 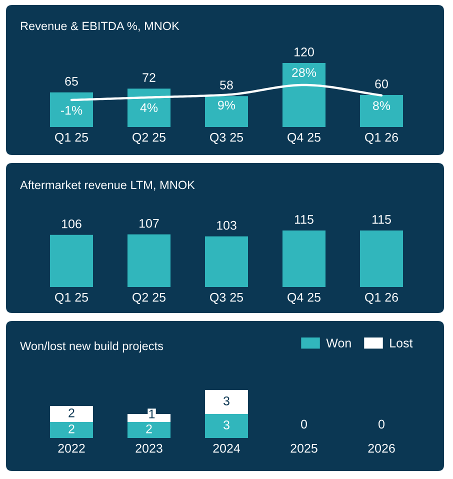 What do you see at coordinates (226, 448) in the screenshot?
I see `x-tick-label: 2024` at bounding box center [226, 448].